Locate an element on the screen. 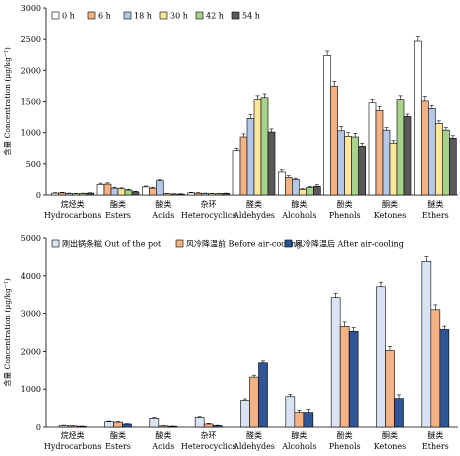 The height and width of the screenshot is (456, 460). category-label-en: Ketones is located at coordinates (390, 446).